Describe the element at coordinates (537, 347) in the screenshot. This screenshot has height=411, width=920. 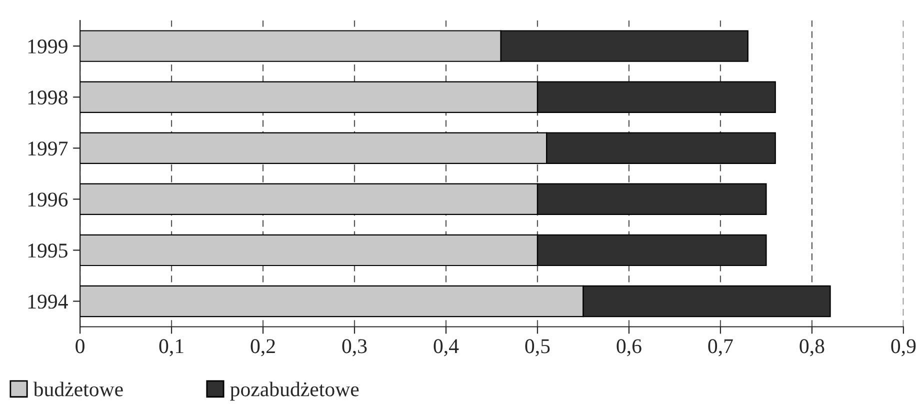
I see `x-tick-label: 0,5` at that location.